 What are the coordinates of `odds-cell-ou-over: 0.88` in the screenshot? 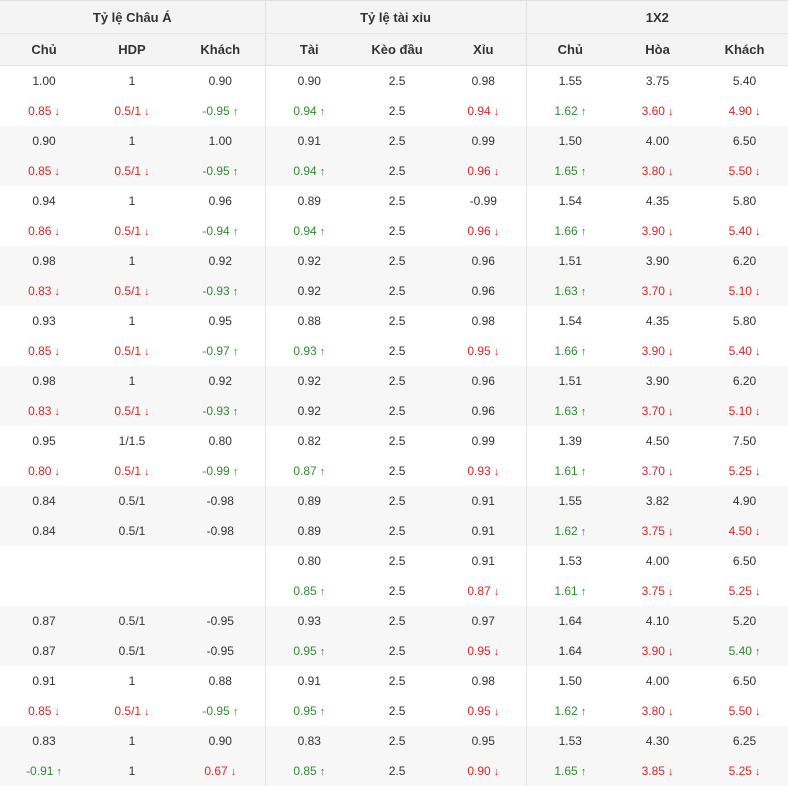 It's located at (309, 321).